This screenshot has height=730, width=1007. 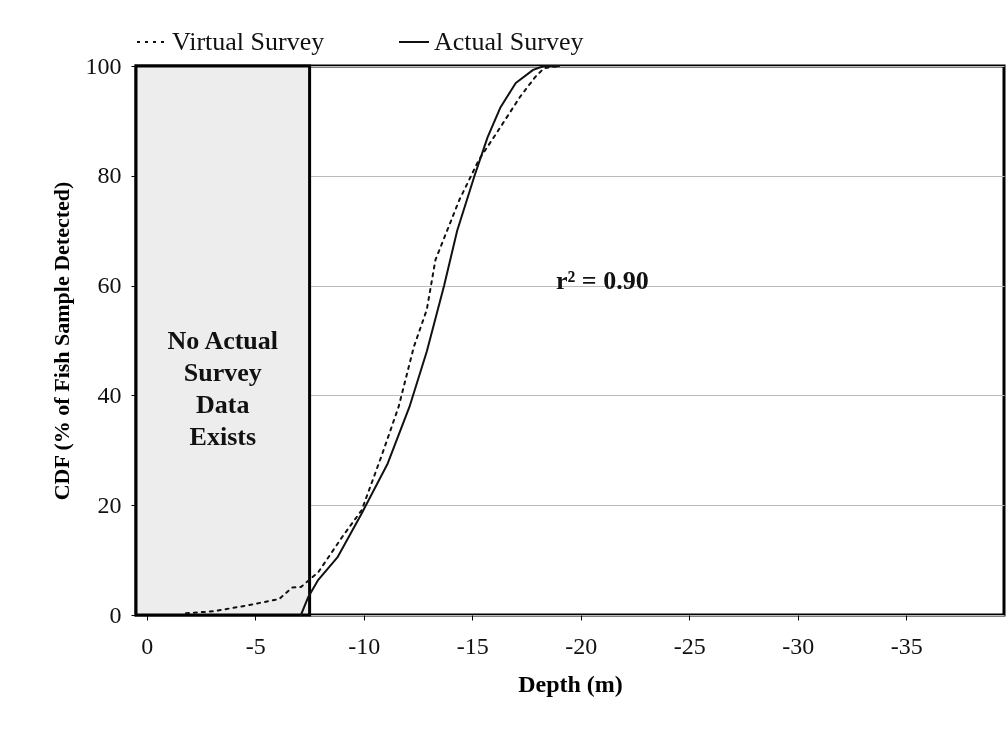 What do you see at coordinates (109, 175) in the screenshot?
I see `y-tick-label: 80` at bounding box center [109, 175].